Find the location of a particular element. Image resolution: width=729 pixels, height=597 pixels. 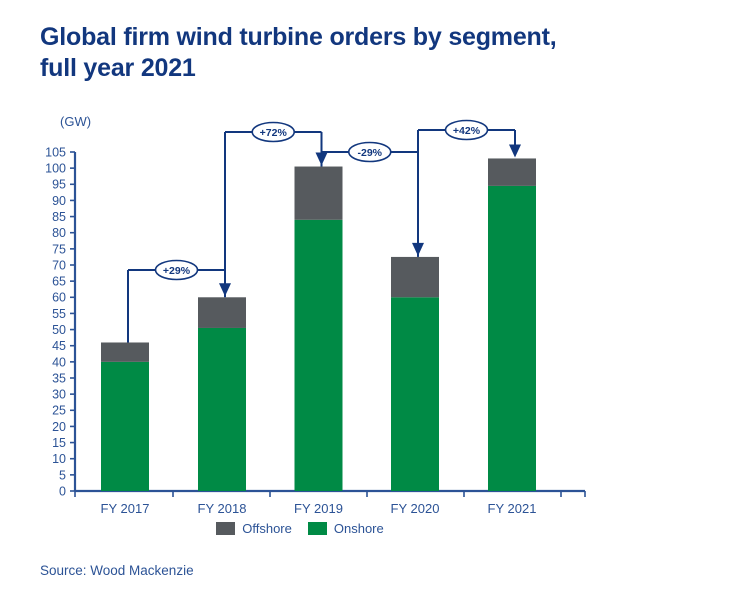

y-axis-tick-label: 95 is located at coordinates (59, 185).